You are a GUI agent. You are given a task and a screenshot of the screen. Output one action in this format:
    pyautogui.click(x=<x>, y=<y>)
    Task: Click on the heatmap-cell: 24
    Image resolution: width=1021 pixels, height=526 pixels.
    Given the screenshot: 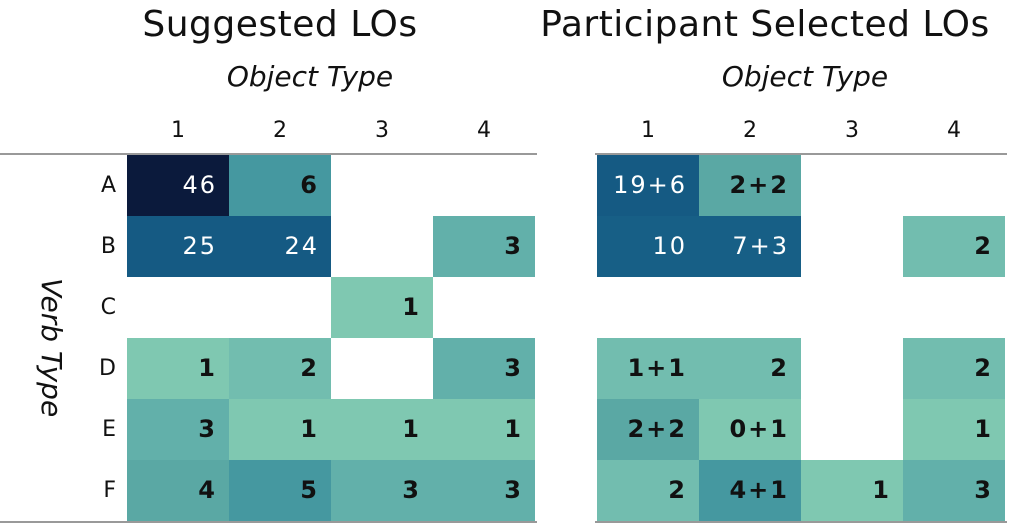 What is the action you would take?
    pyautogui.click(x=280, y=246)
    